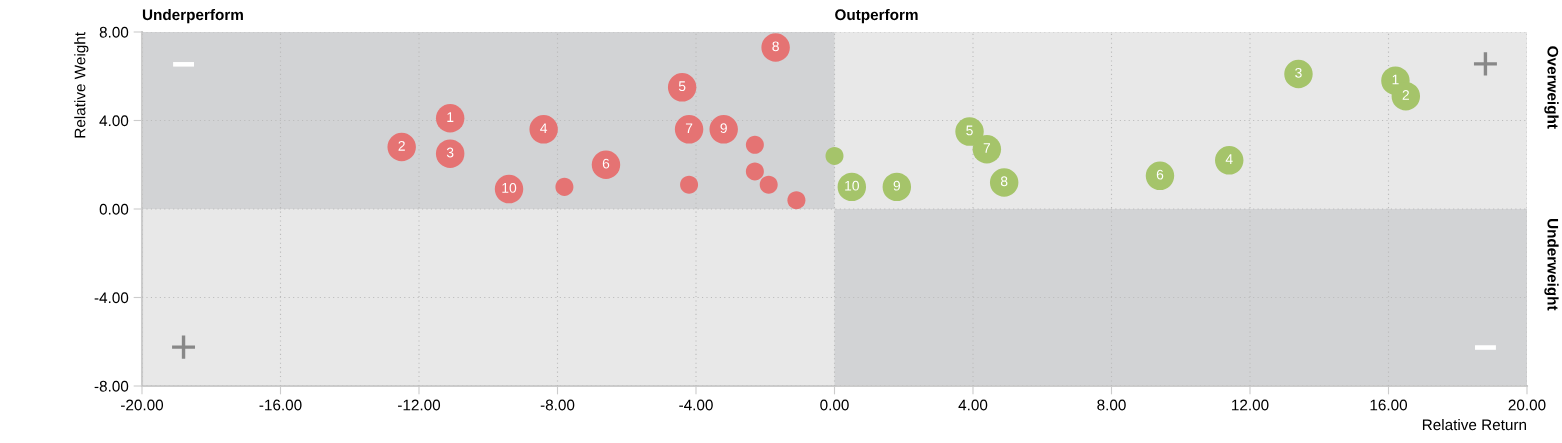 This screenshot has height=443, width=1562. I want to click on x-tick-label: -4.00, so click(696, 405).